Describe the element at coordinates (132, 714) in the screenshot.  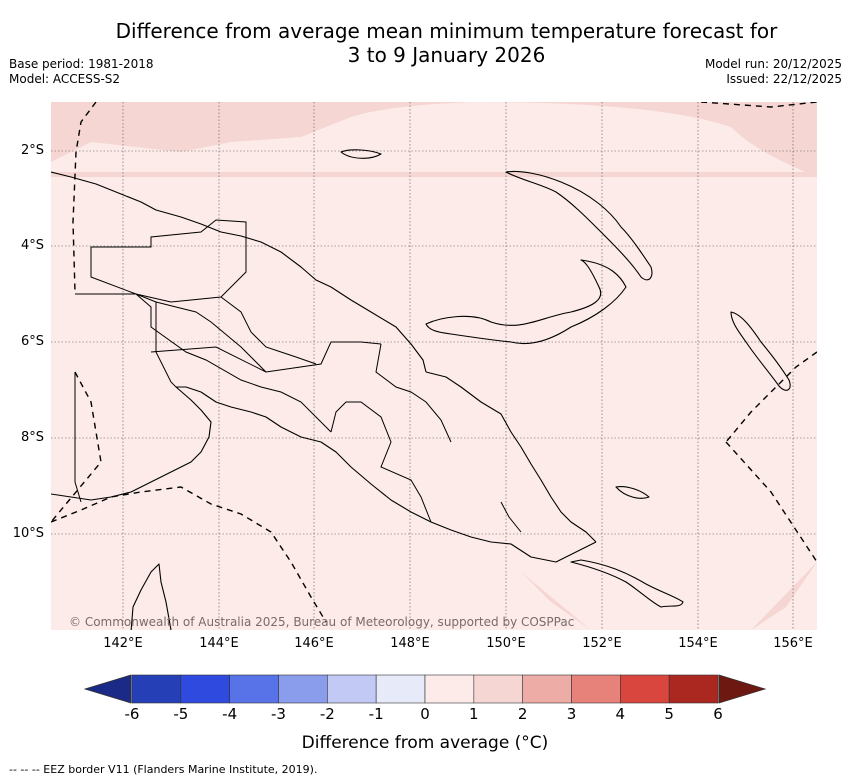
I see `colorbar-tick-label: -6` at that location.